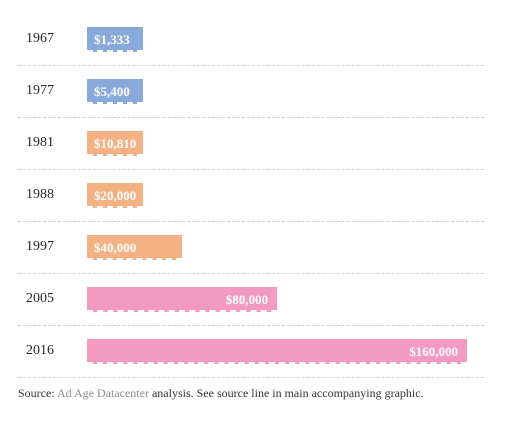  I want to click on bar: $160,000, so click(277, 351).